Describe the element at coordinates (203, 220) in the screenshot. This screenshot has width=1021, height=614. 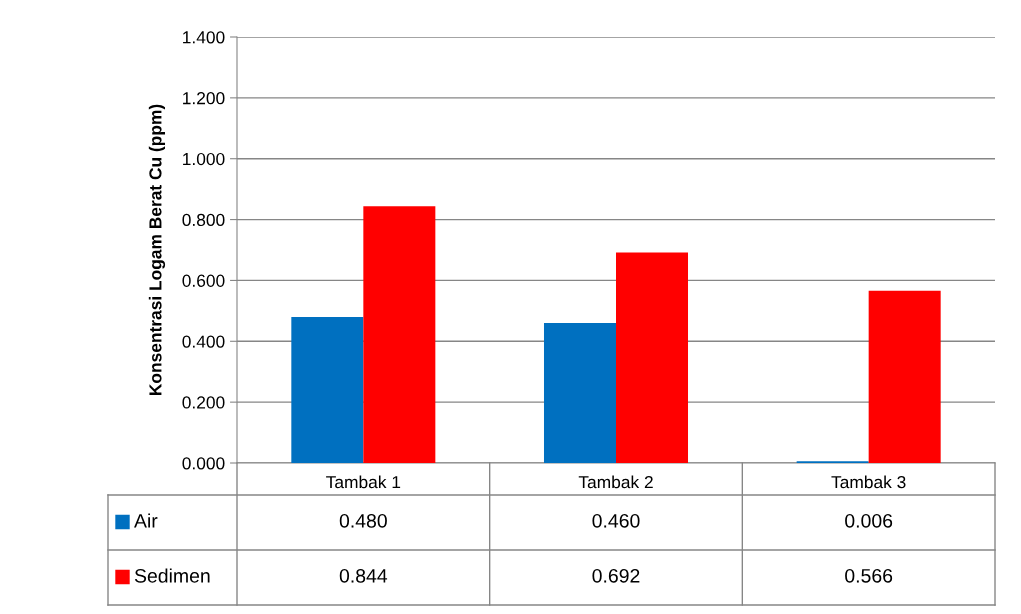
I see `y-tick-label: 0.800` at that location.